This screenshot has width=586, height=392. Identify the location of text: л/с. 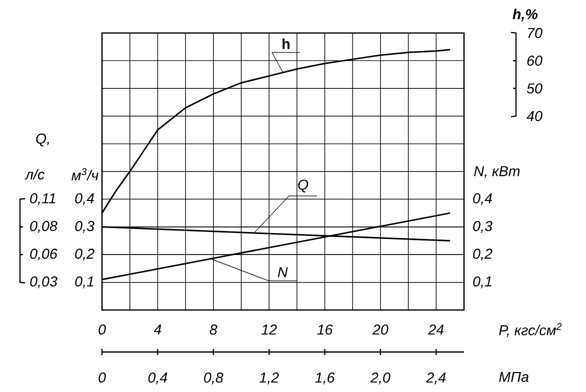
(34, 174).